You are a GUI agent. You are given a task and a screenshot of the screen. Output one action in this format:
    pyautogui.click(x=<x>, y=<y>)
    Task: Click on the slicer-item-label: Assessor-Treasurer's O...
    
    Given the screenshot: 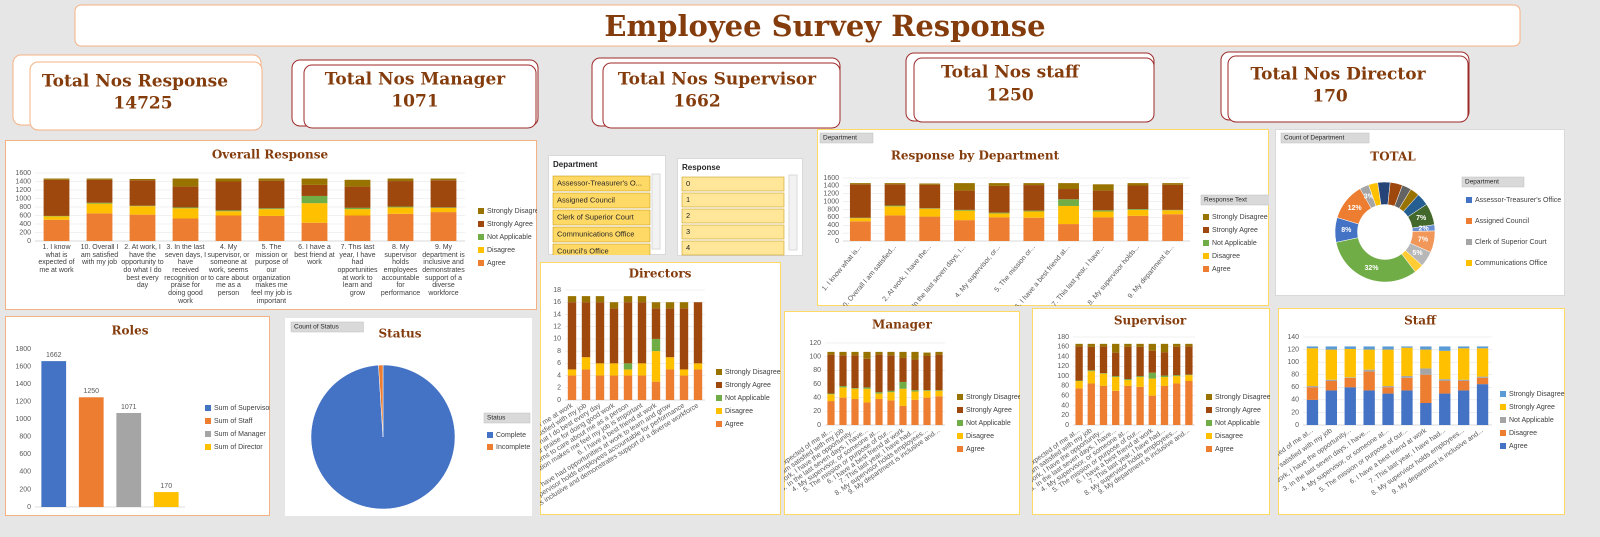 What is the action you would take?
    pyautogui.click(x=599, y=182)
    